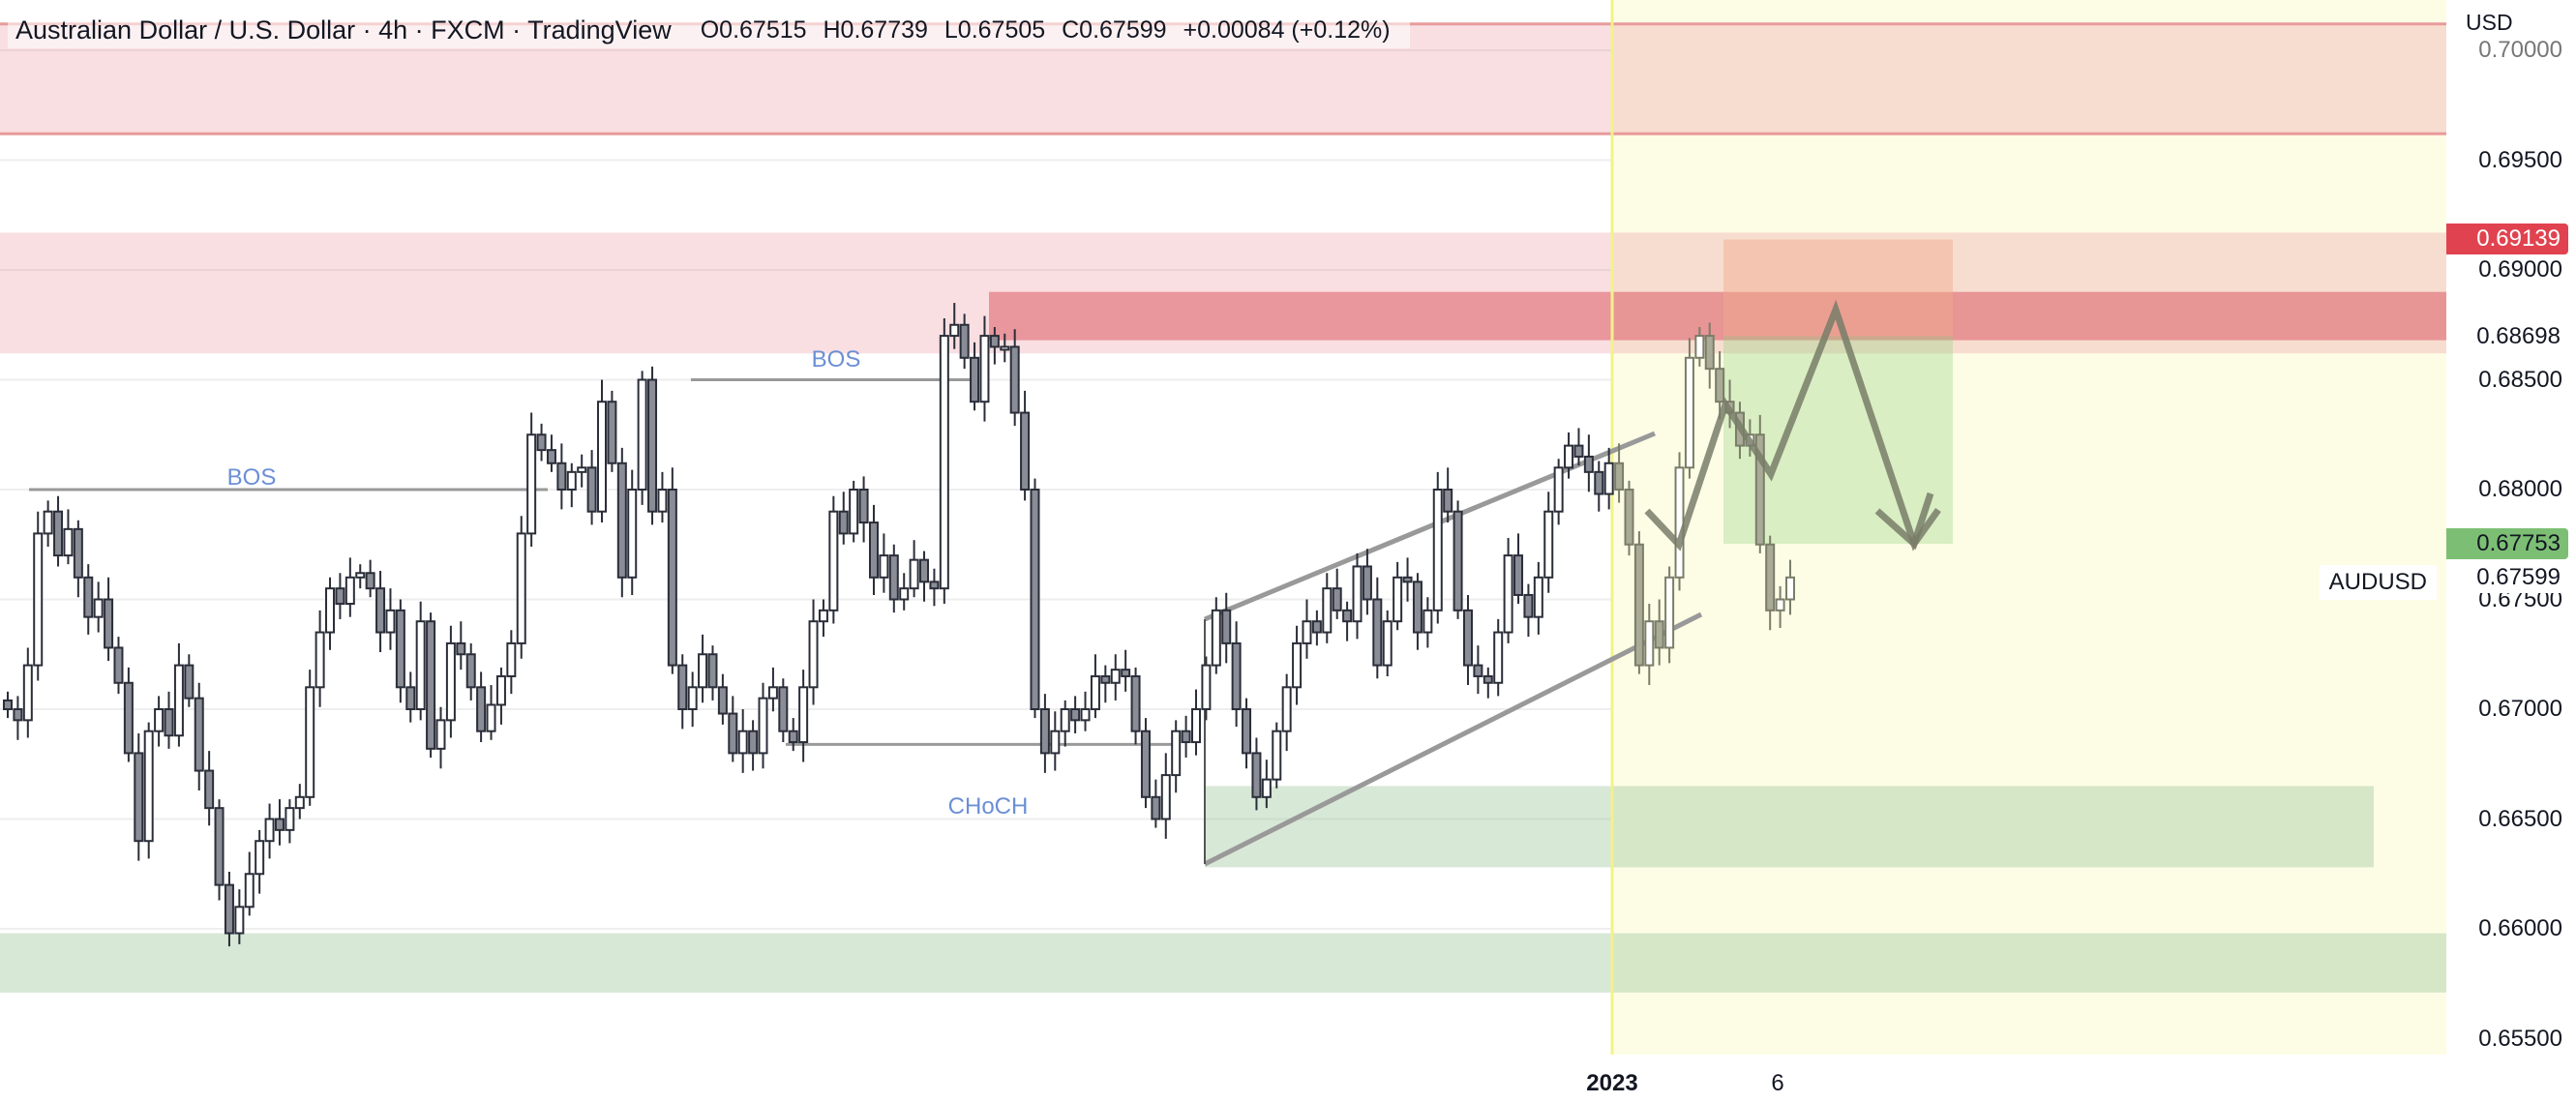 The image size is (2576, 1103). Describe the element at coordinates (251, 478) in the screenshot. I see `bos-label-1: BOS` at that location.